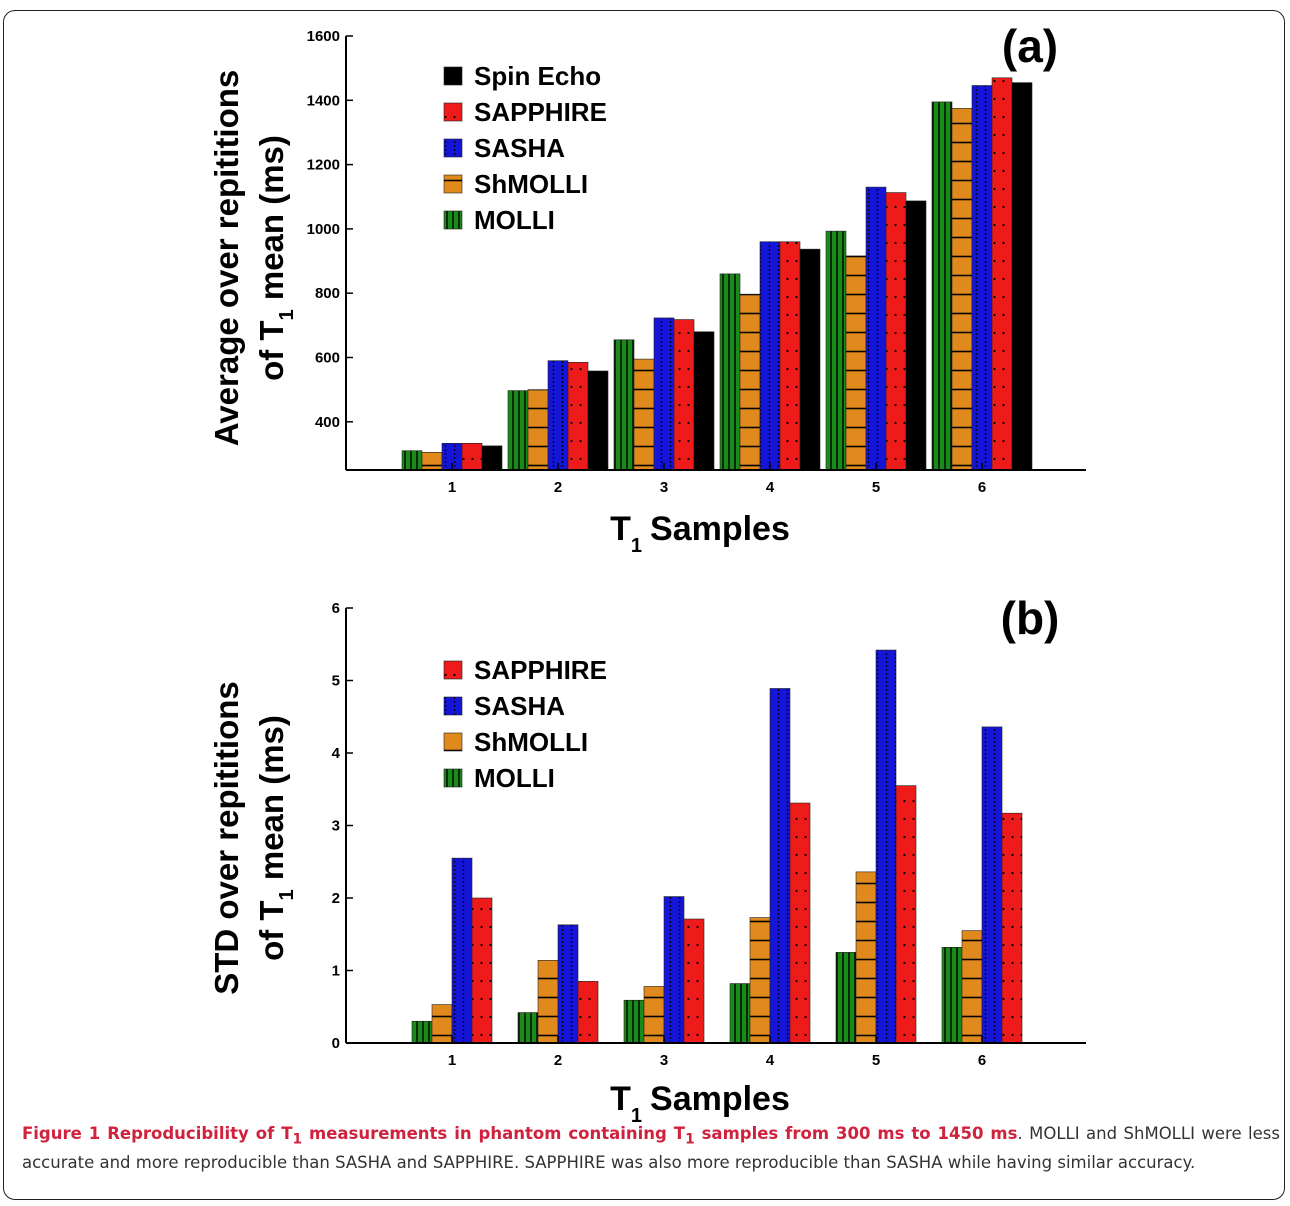 This screenshot has height=1206, width=1290. I want to click on y-tick-label: 6, so click(336, 608).